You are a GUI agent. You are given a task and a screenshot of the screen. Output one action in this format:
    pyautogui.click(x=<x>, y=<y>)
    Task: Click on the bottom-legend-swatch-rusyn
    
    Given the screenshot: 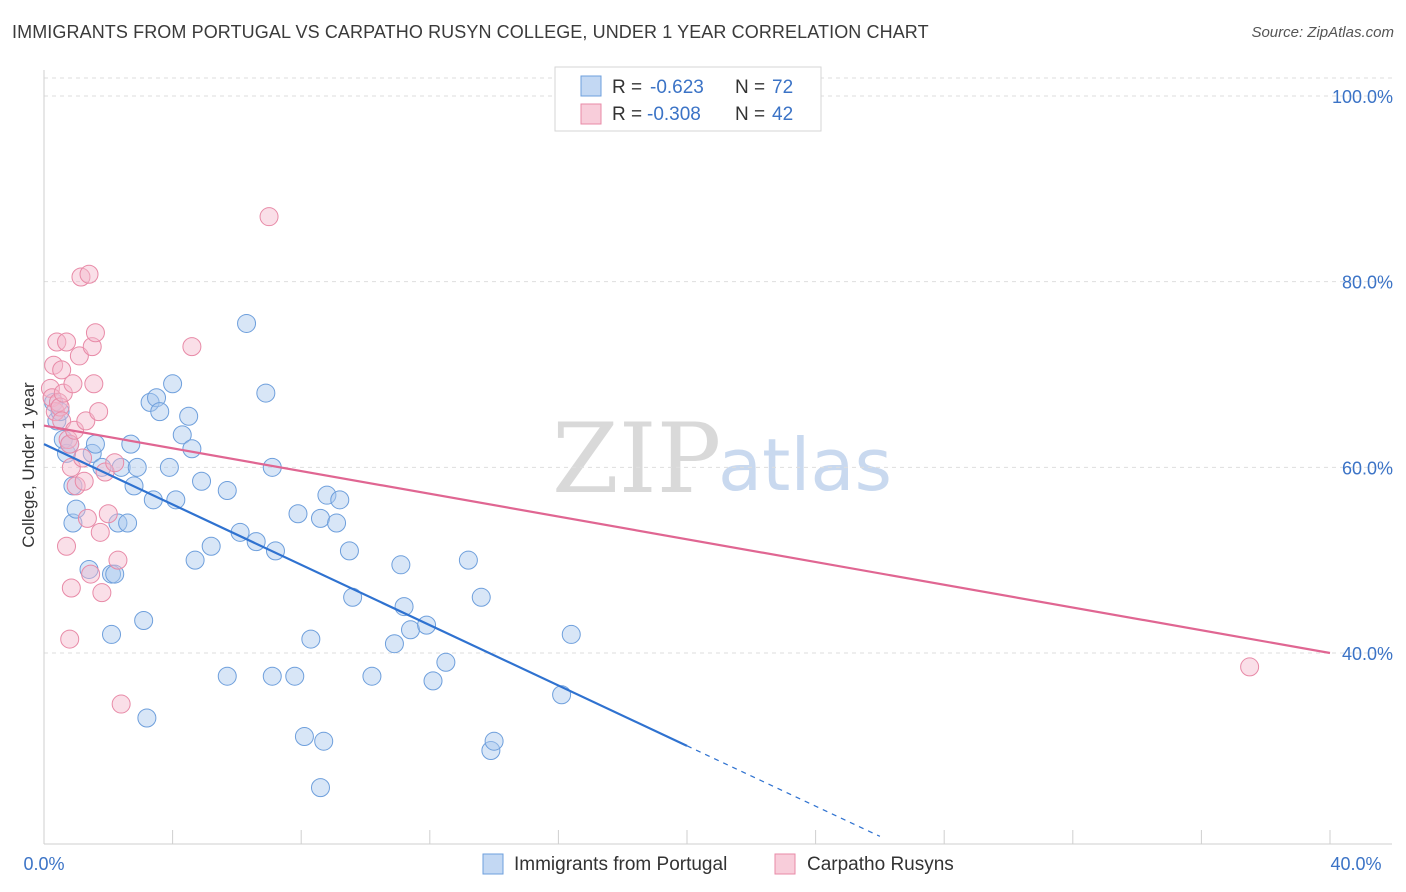 What is the action you would take?
    pyautogui.click(x=785, y=864)
    